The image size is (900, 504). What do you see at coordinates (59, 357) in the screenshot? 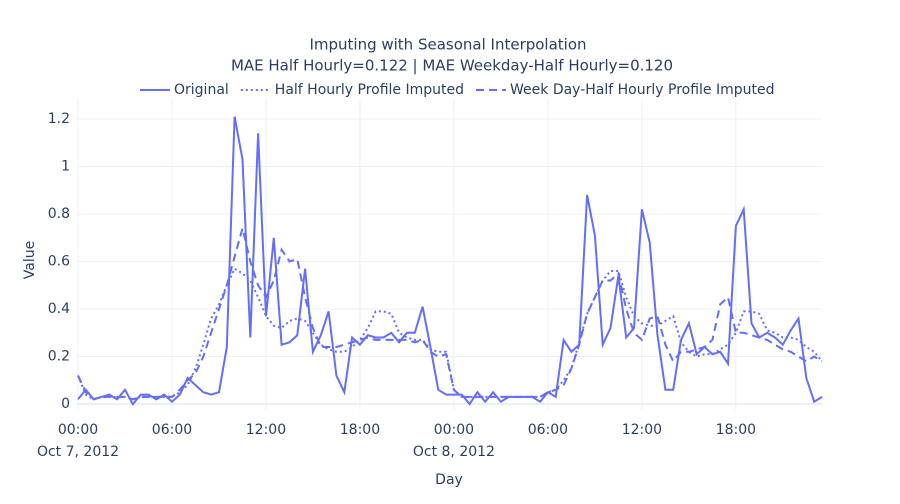
I see `y-tick-label: 0.2` at bounding box center [59, 357].